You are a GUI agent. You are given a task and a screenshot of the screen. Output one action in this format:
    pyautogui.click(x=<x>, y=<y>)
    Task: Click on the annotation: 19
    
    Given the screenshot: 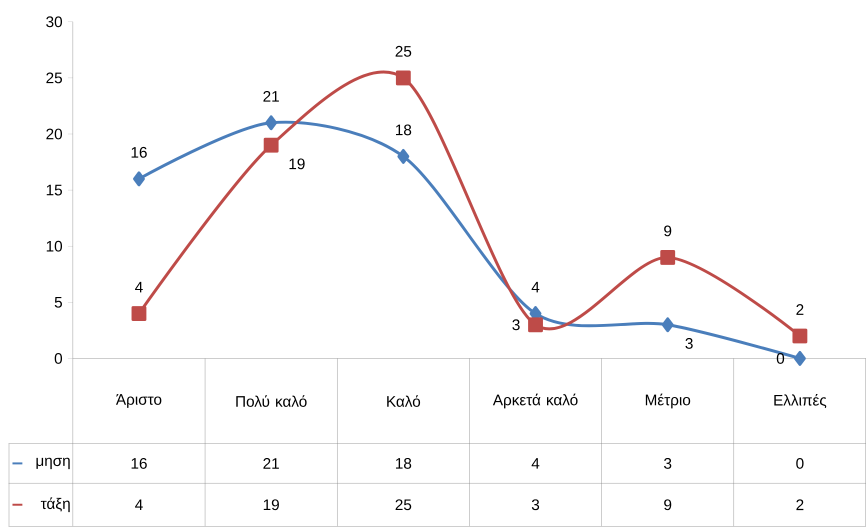 What is the action you would take?
    pyautogui.click(x=297, y=164)
    